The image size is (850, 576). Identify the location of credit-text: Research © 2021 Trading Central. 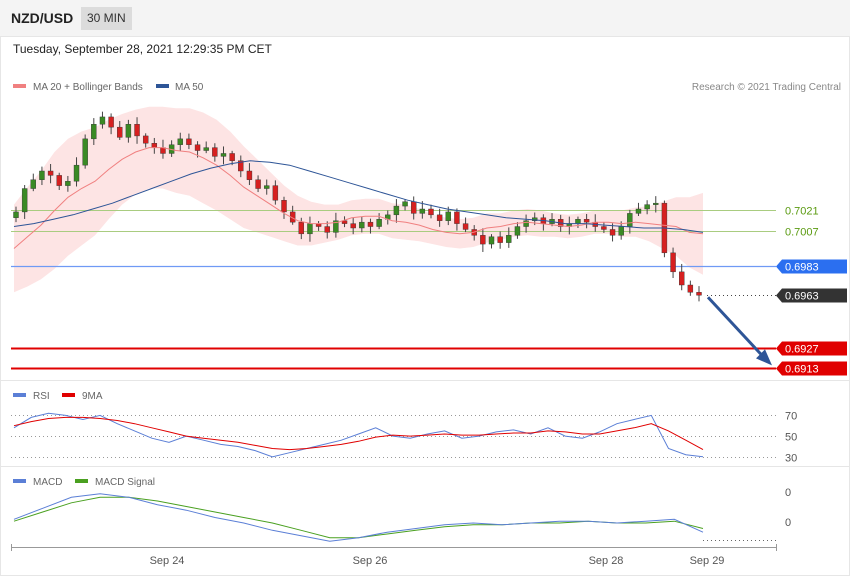
(766, 87).